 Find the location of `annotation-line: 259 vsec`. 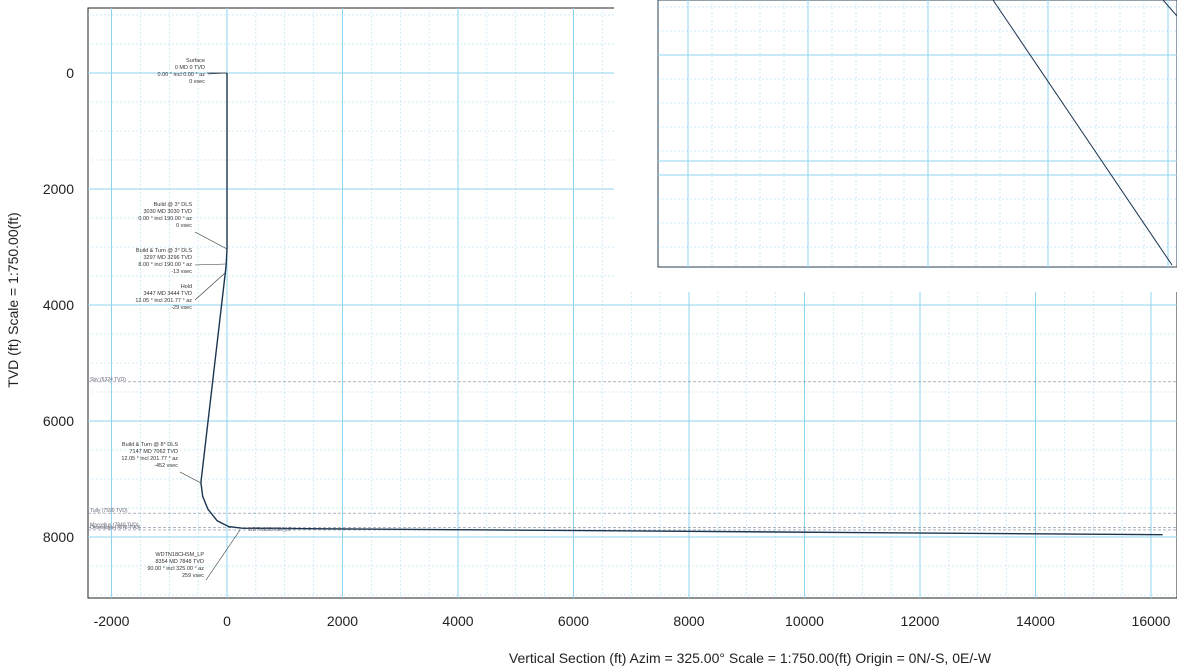

annotation-line: 259 vsec is located at coordinates (193, 576).